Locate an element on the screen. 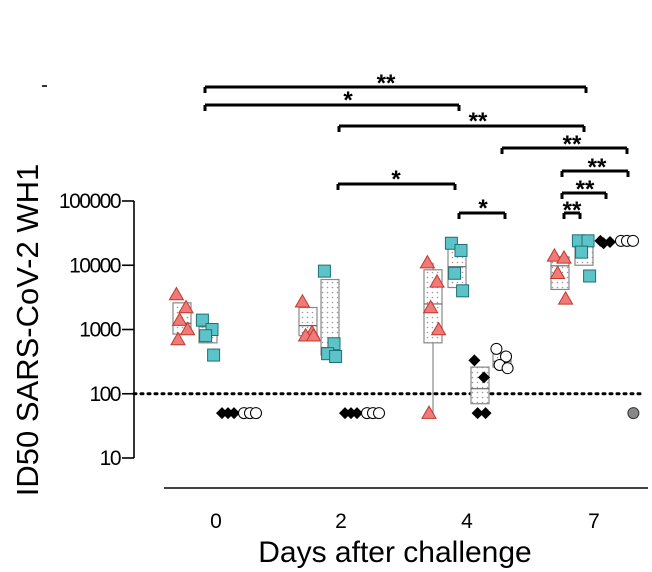  y-tick-label: 10000 is located at coordinates (95, 265).